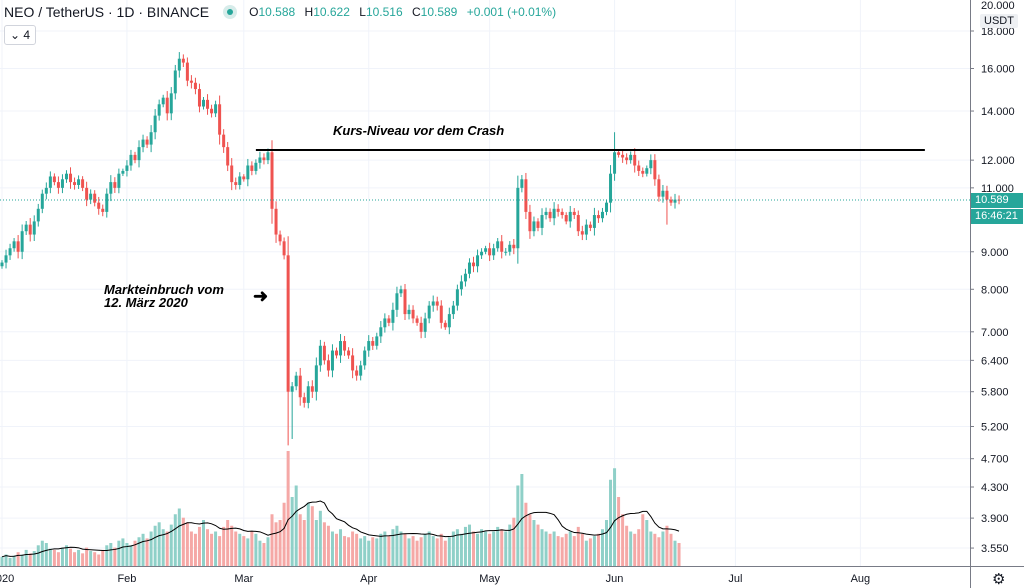 The image size is (1024, 588). Describe the element at coordinates (999, 579) in the screenshot. I see `gear-icon: ⚙` at that location.